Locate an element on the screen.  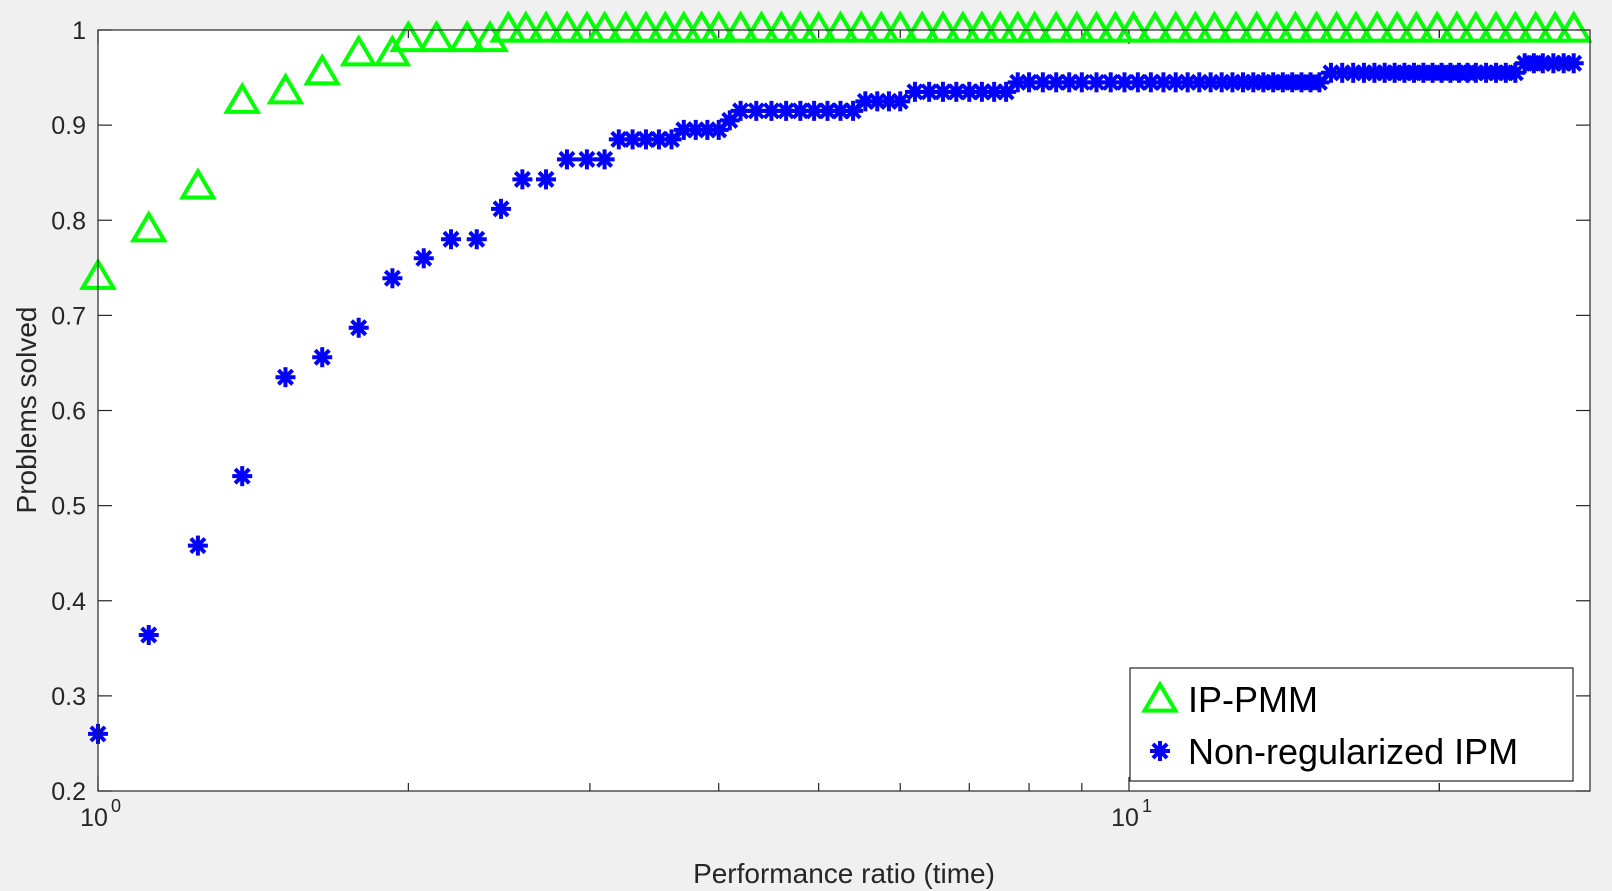
legend-asterisk-marker is located at coordinates (1160, 751).